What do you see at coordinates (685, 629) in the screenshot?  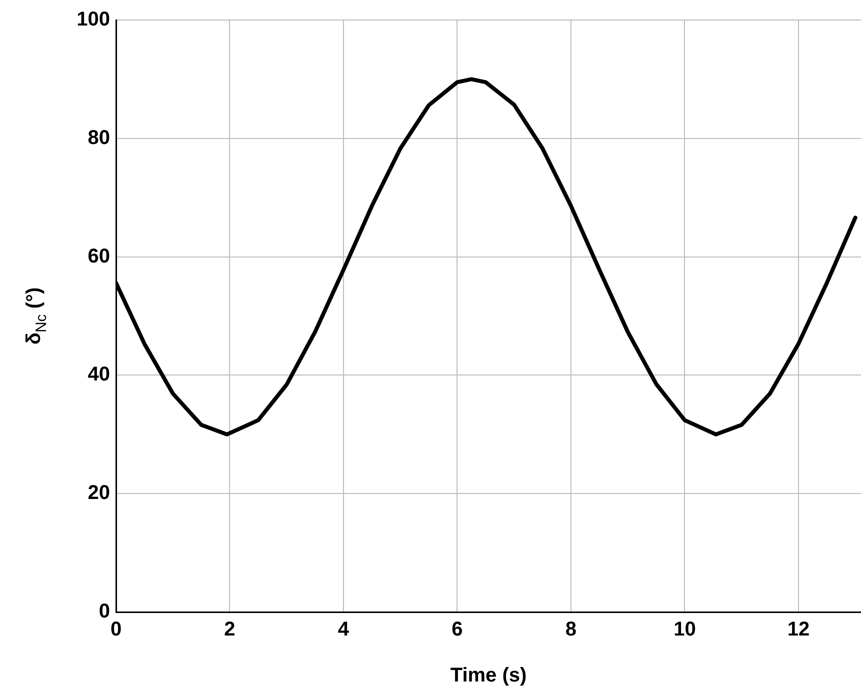 I see `x-tick-label: 10` at bounding box center [685, 629].